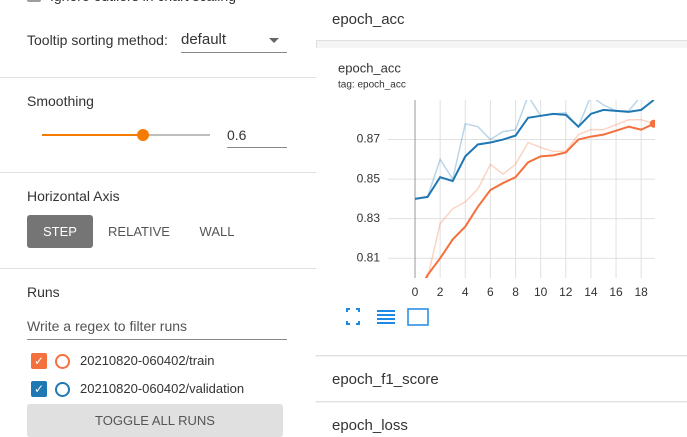 The image size is (687, 437). Describe the element at coordinates (465, 292) in the screenshot. I see `x-tick-label: 4` at that location.